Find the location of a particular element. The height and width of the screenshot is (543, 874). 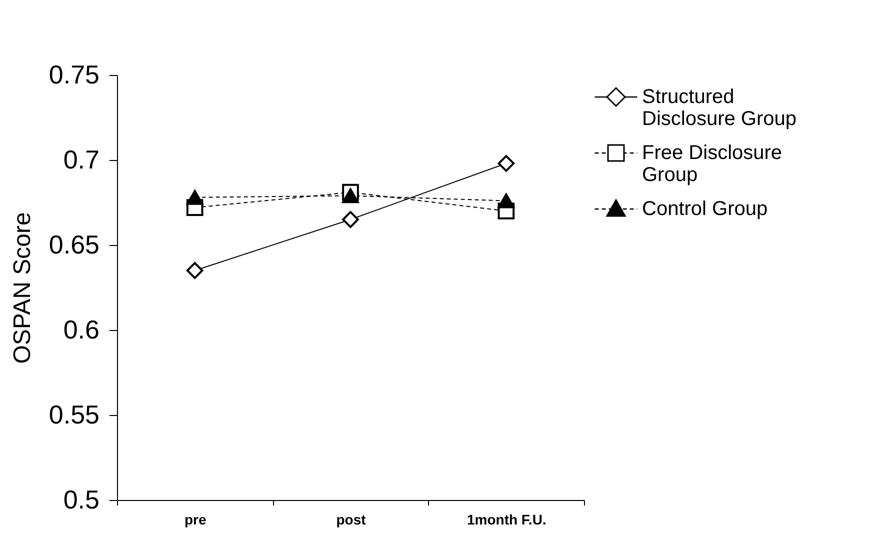

y-tick-label: 0.7 is located at coordinates (81, 159).